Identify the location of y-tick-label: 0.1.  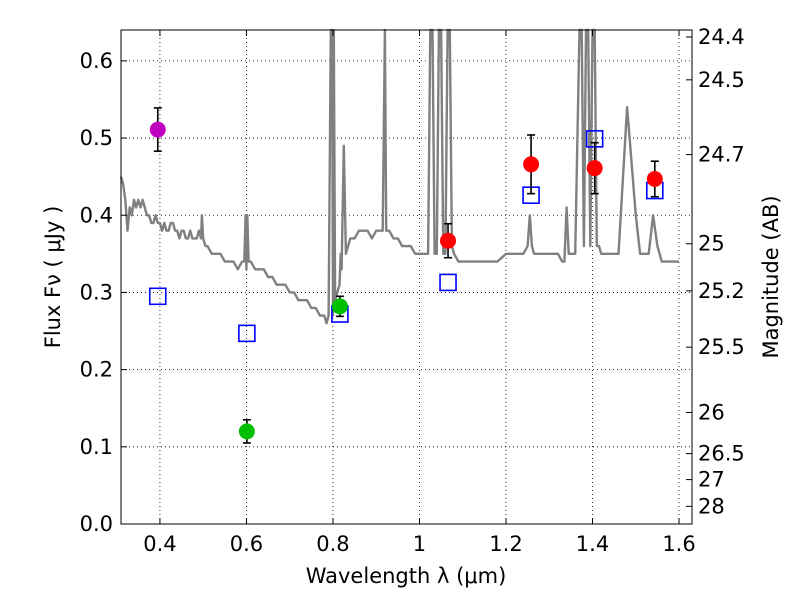
(96, 447).